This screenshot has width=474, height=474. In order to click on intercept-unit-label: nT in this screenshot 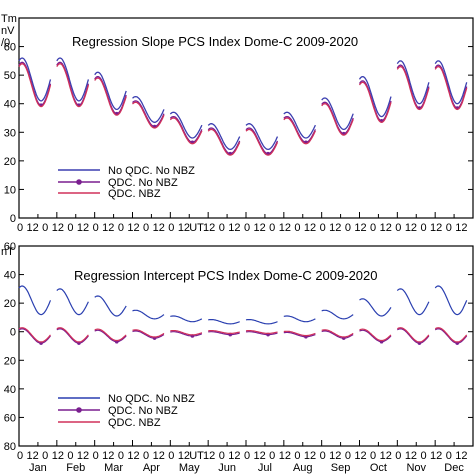, I will do `click(7, 252)`.